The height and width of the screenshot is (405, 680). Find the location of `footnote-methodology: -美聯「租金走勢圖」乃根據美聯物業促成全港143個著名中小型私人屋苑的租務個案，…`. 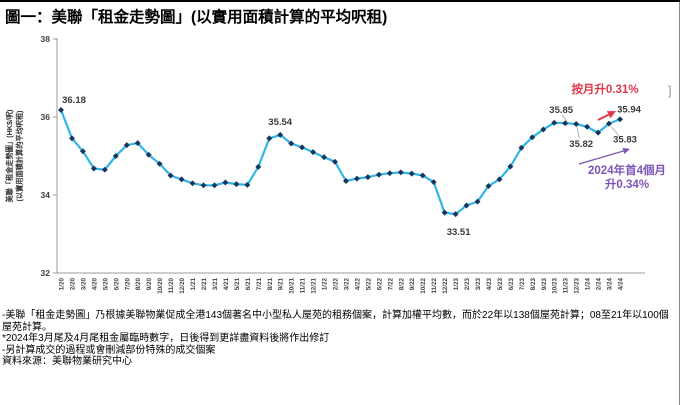

footnote-methodology: -美聯「租金走勢圖」乃根據美聯物業促成全港143個著名中小型私人屋苑的租務個案，… is located at coordinates (335, 321).